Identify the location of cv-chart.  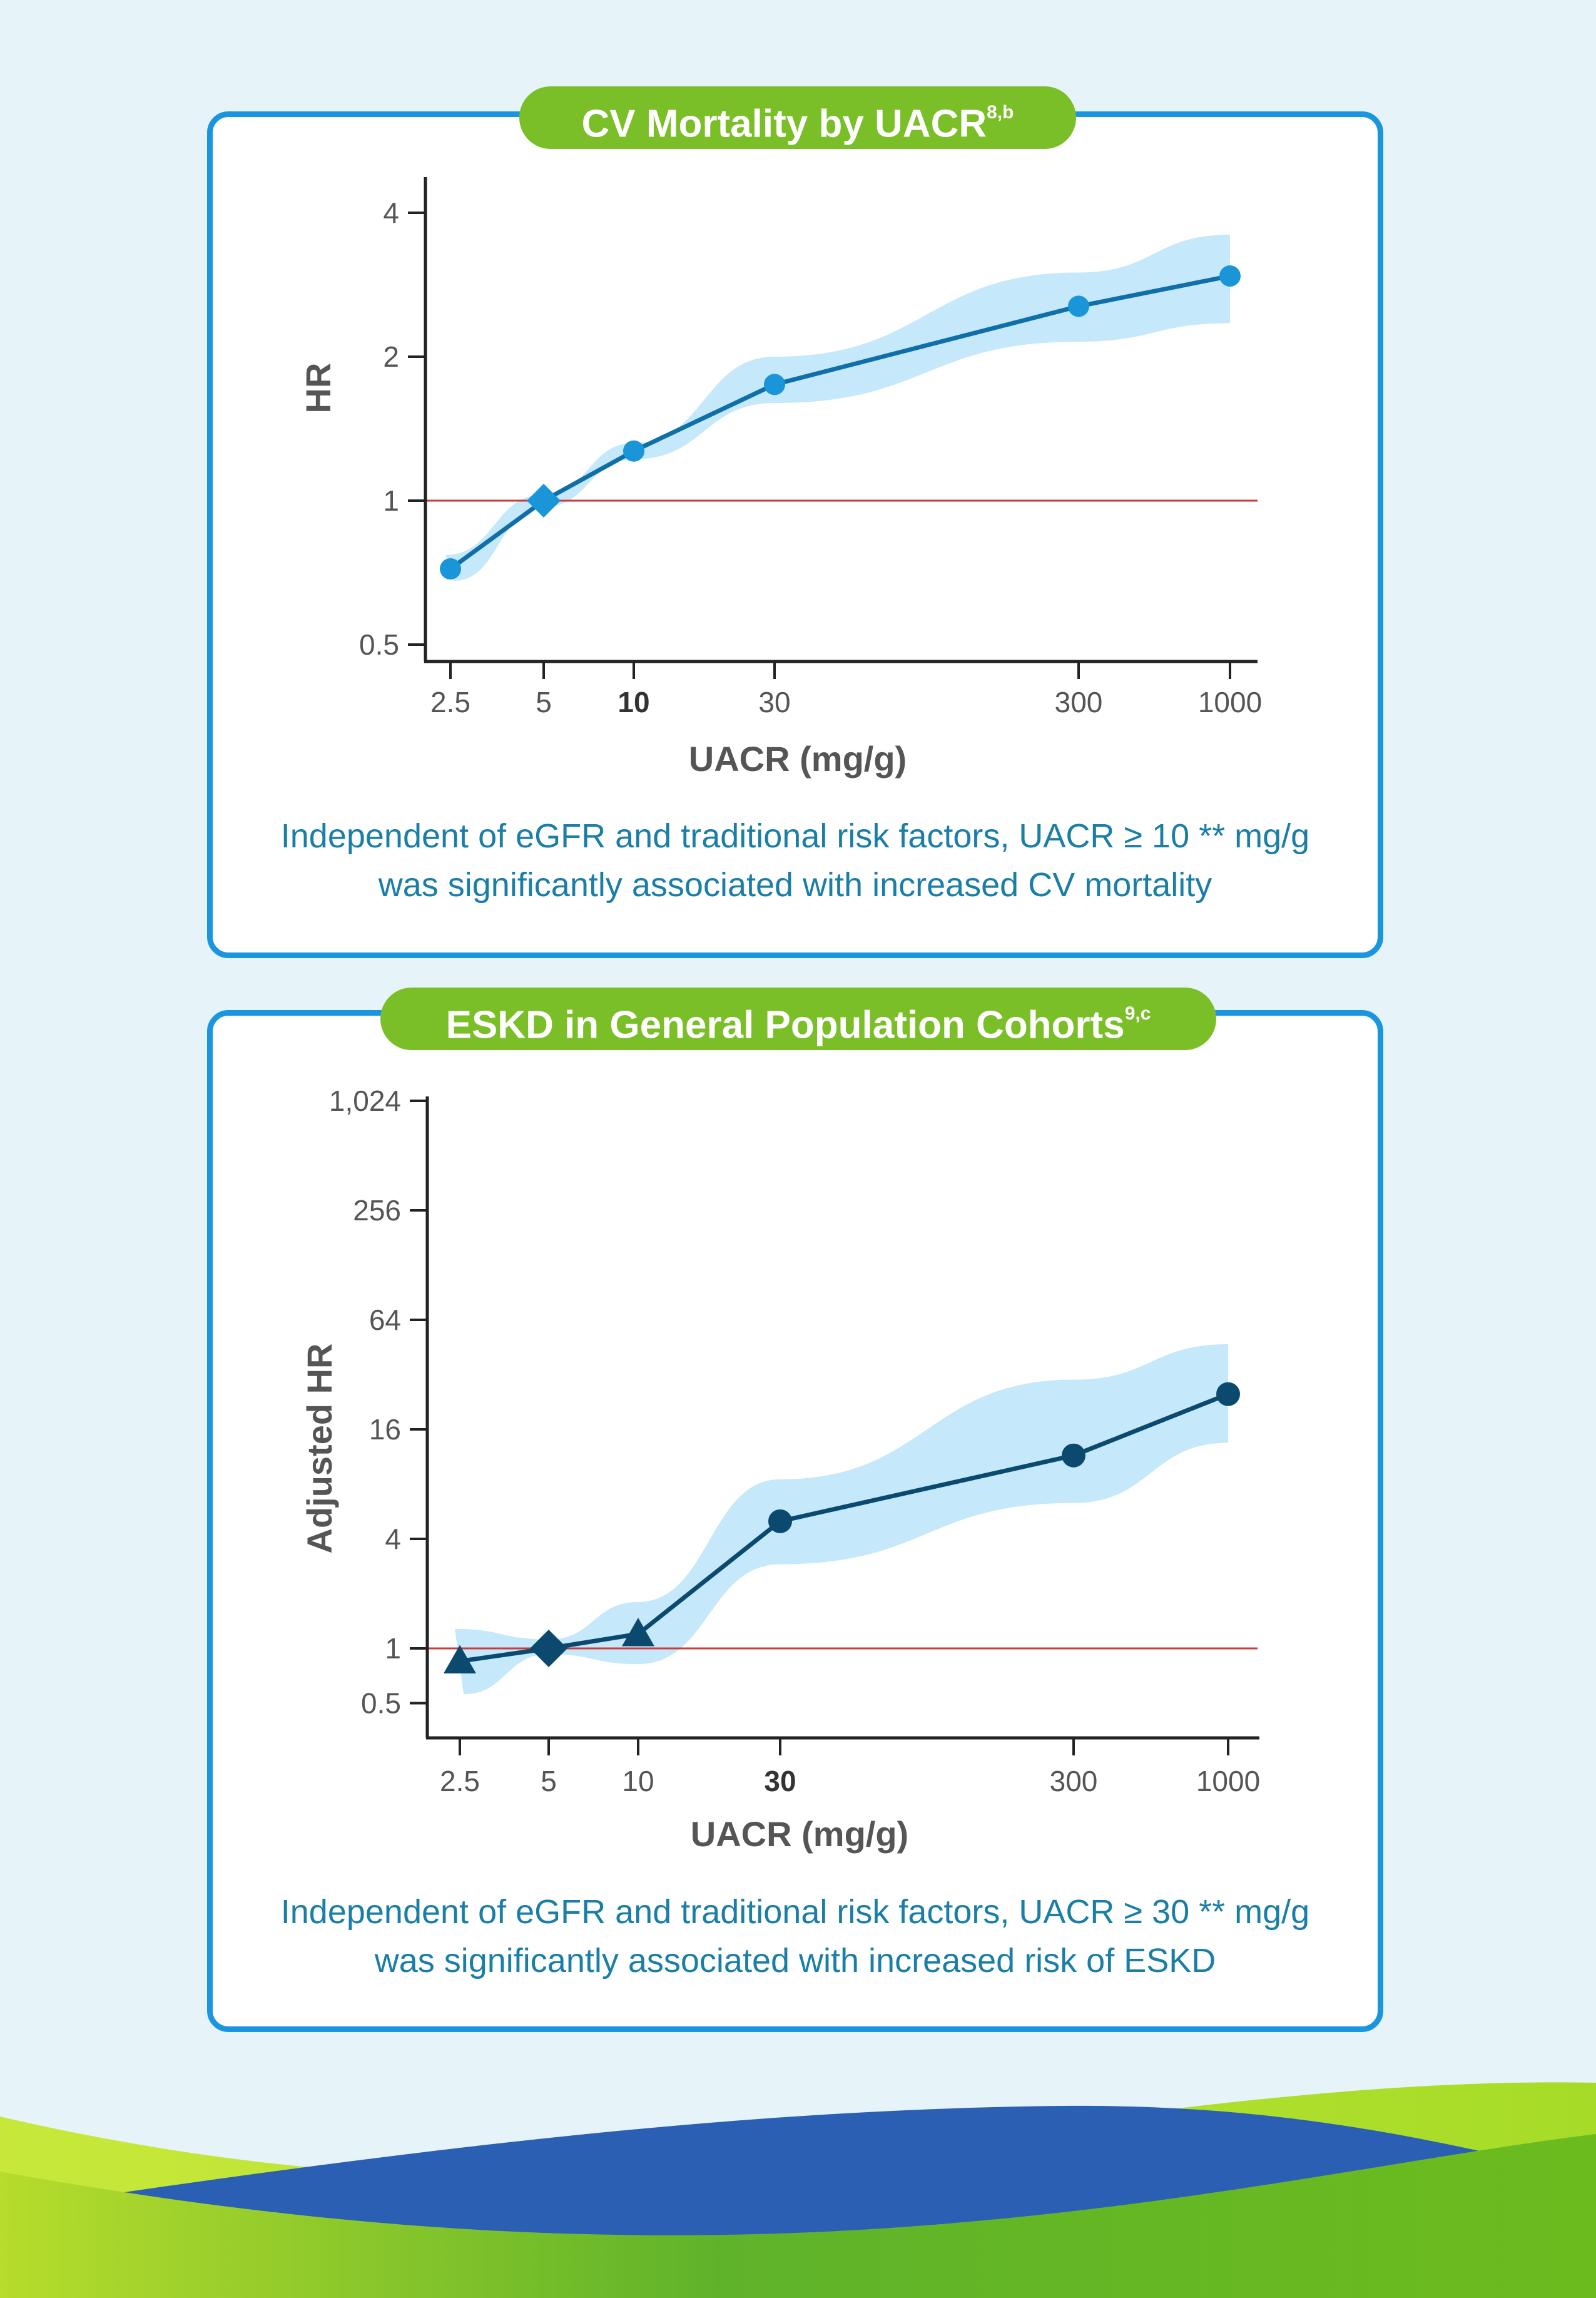
(833, 428).